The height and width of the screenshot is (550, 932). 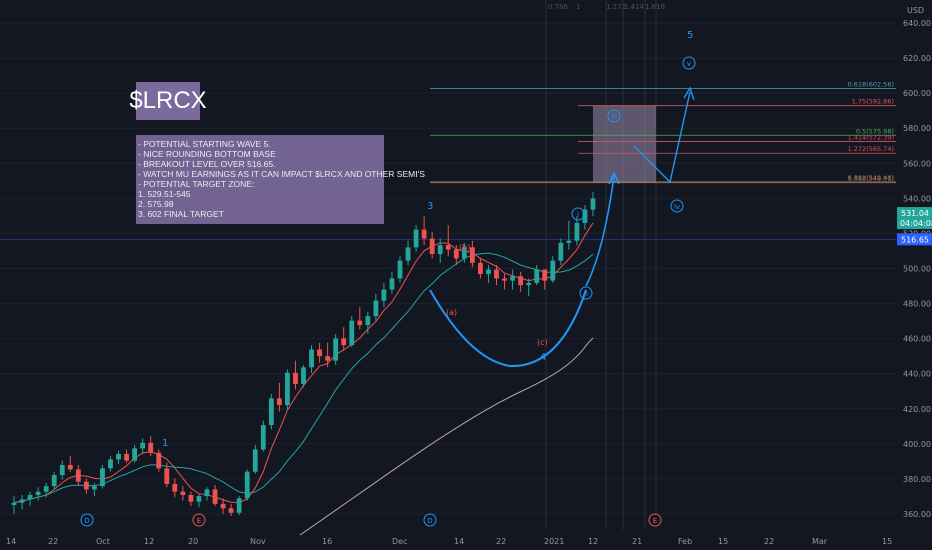 What do you see at coordinates (917, 198) in the screenshot?
I see `price-tick: 540.00` at bounding box center [917, 198].